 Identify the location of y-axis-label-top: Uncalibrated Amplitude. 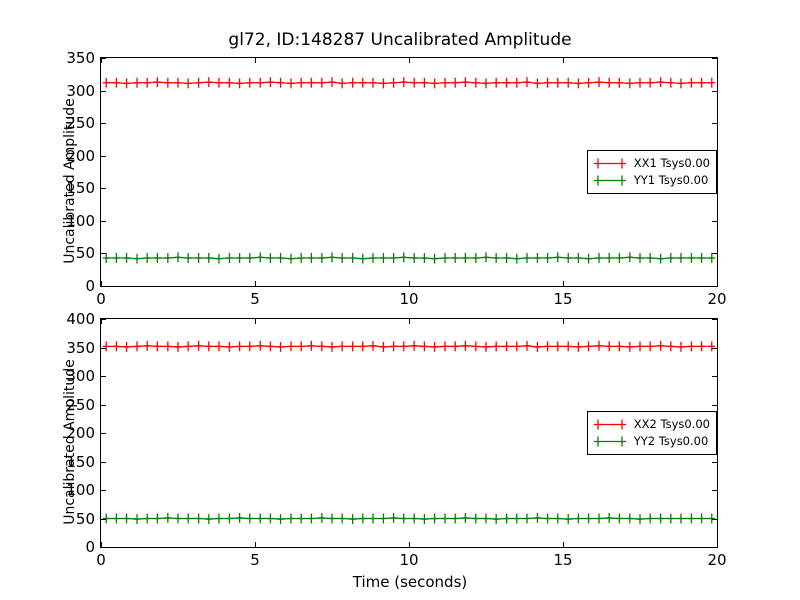
(70, 181).